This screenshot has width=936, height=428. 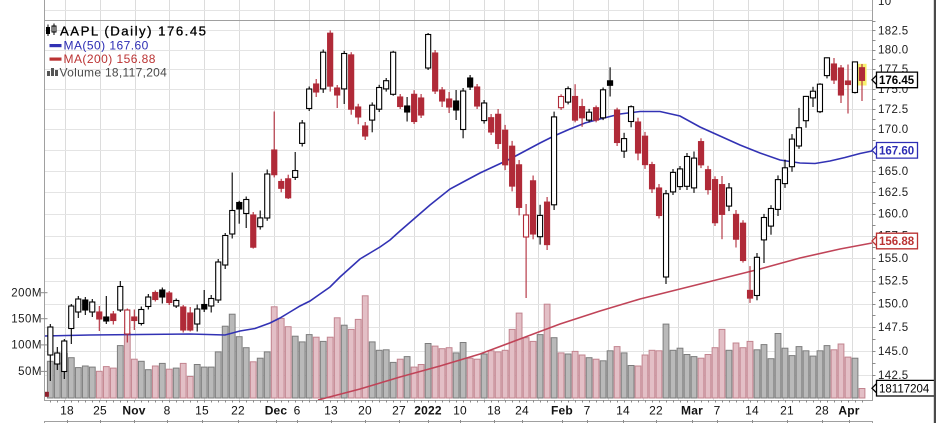 I want to click on svg-text: 150.0, so click(x=893, y=305).